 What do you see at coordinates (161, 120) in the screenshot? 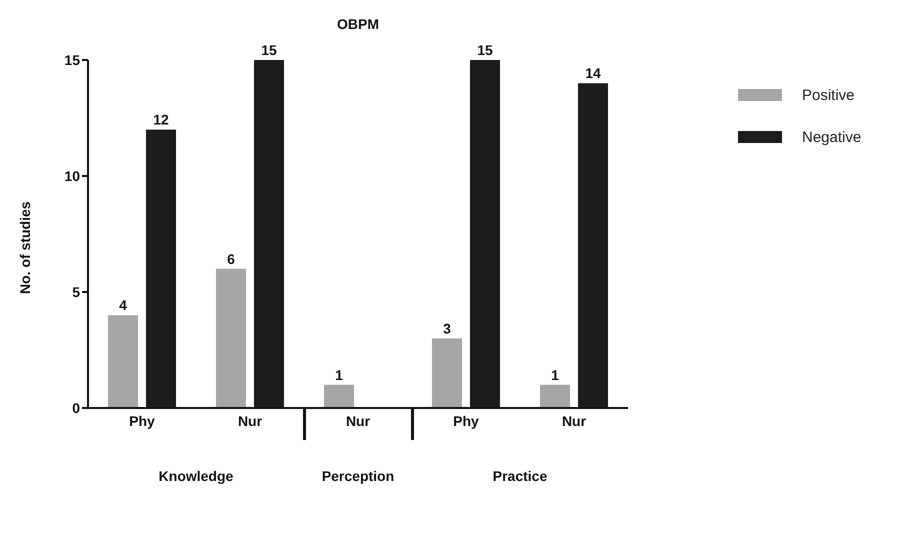
I see `data-label: 12` at bounding box center [161, 120].